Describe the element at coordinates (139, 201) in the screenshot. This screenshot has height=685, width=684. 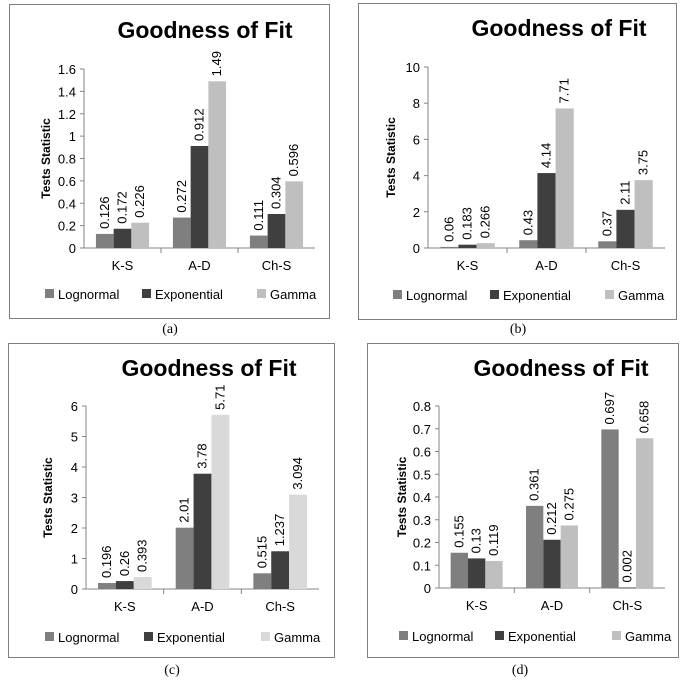
I see `data-label: 0.226` at that location.